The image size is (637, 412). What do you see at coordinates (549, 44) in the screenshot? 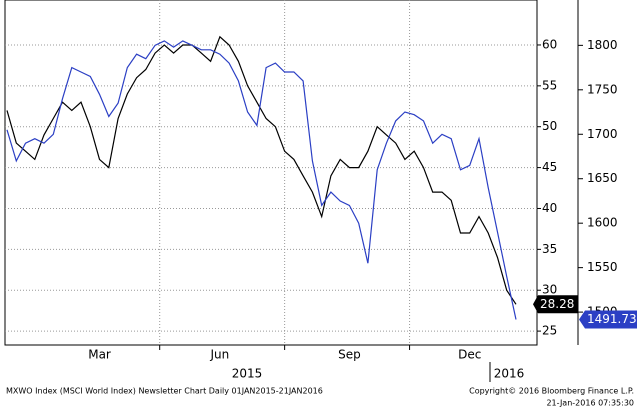
I see `y-tick-label: 60` at bounding box center [549, 44].